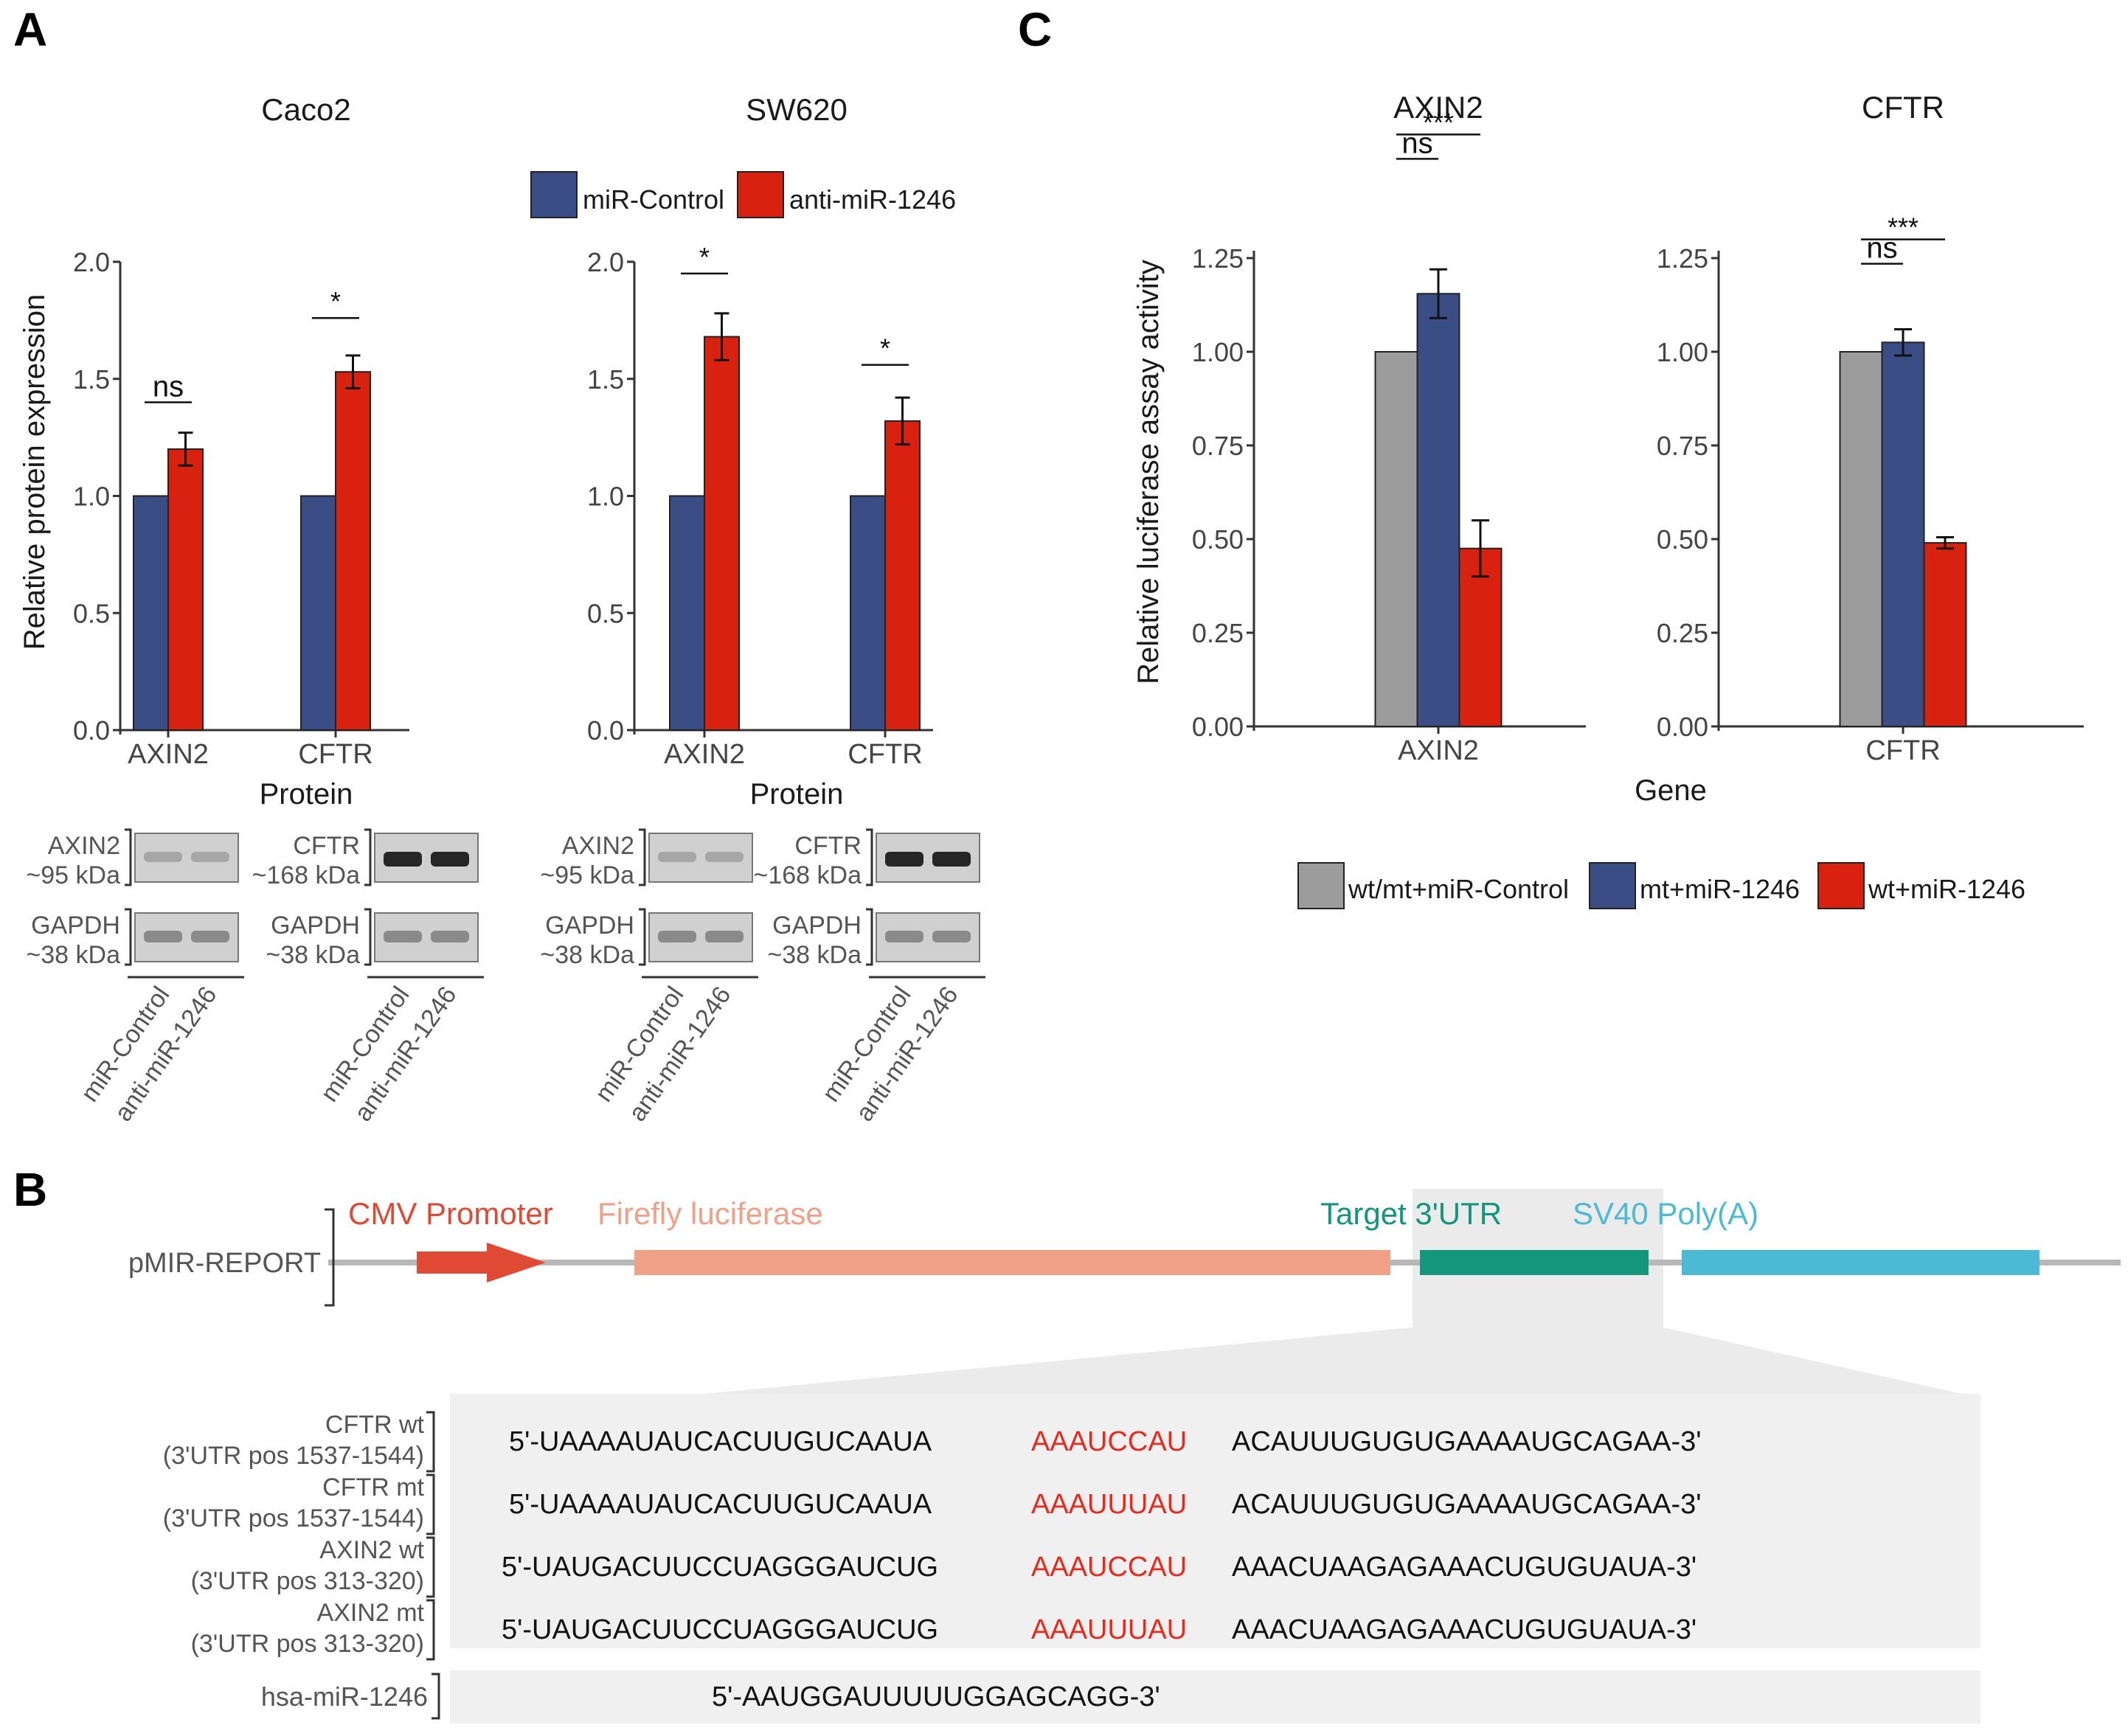 The width and height of the screenshot is (2128, 1736). What do you see at coordinates (373, 1487) in the screenshot?
I see `sequence-name: CFTR mt` at bounding box center [373, 1487].